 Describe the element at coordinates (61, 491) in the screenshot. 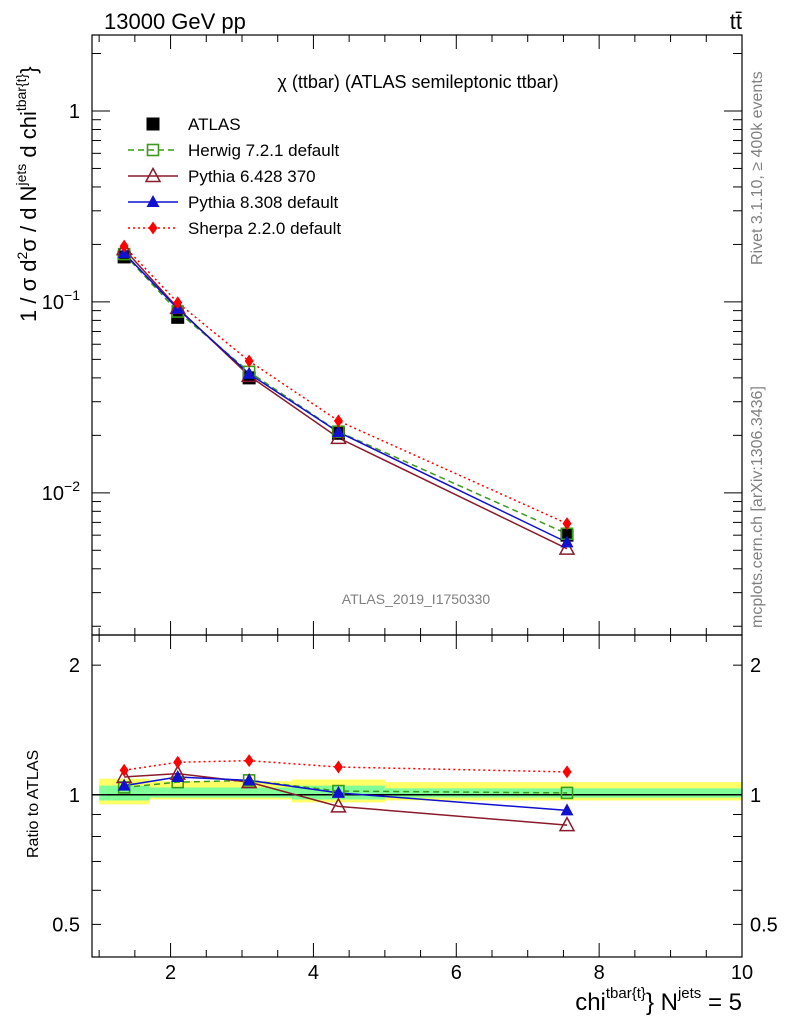

I see `main-y-tick-label: 10⁻²` at that location.